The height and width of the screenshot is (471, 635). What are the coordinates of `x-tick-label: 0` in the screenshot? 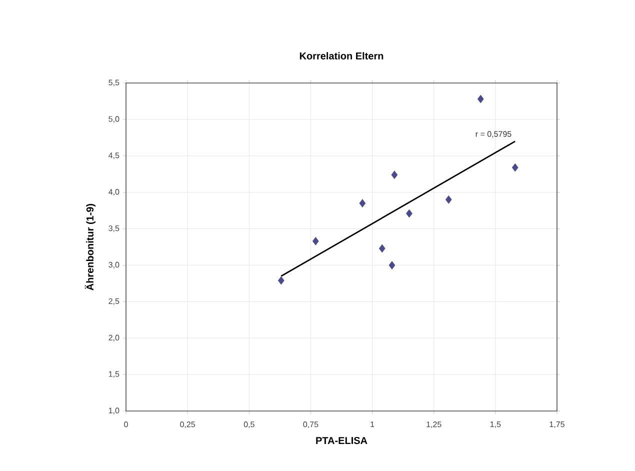 It's located at (126, 425).